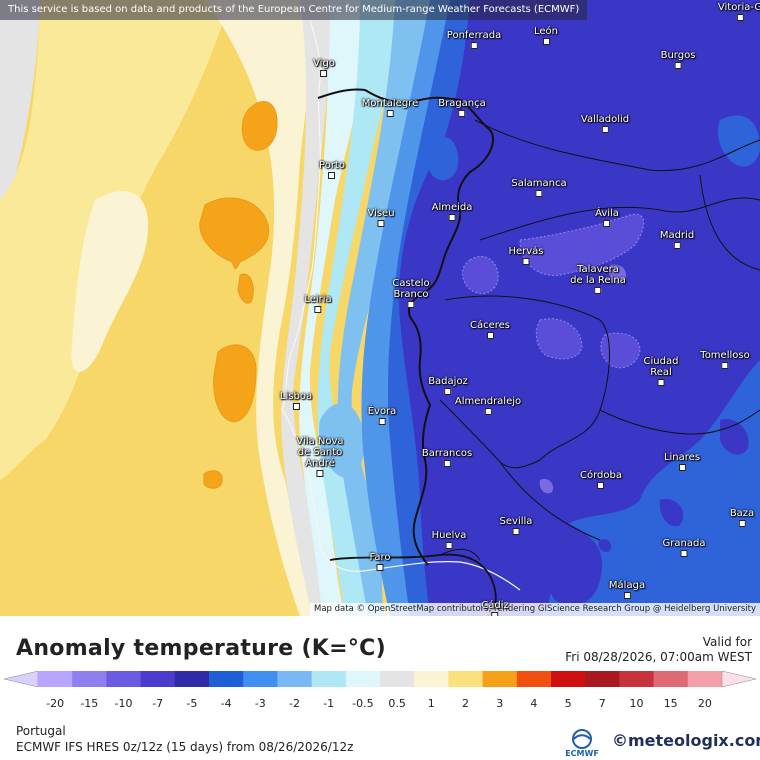 The height and width of the screenshot is (760, 760). What do you see at coordinates (725, 359) in the screenshot?
I see `city-label: Tomelloso` at bounding box center [725, 359].